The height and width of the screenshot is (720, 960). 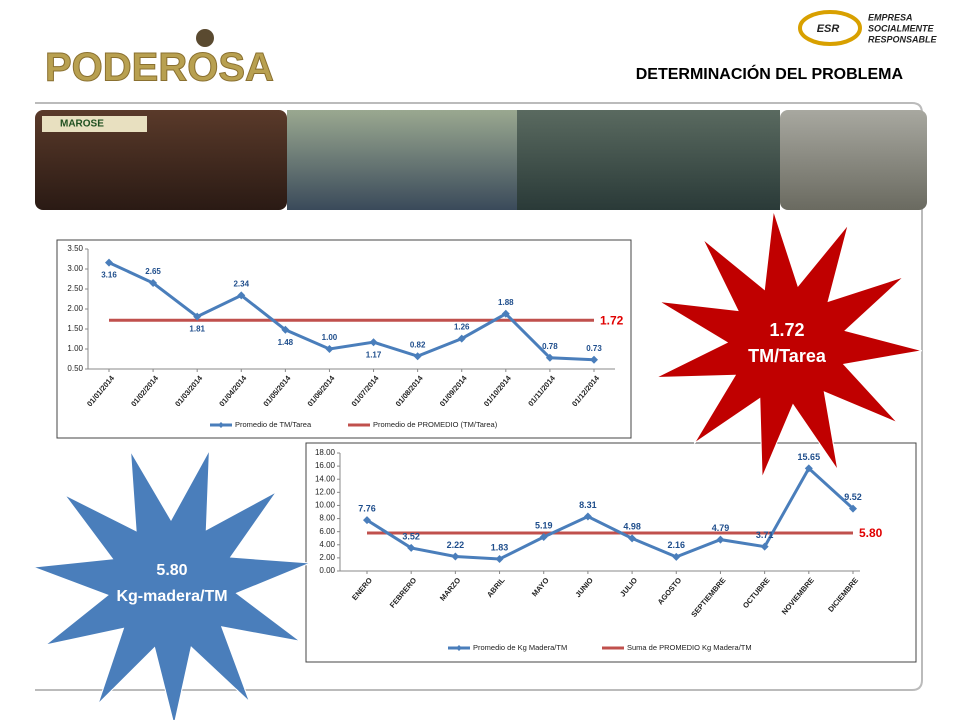 I want to click on esr-ring, so click(x=830, y=28).